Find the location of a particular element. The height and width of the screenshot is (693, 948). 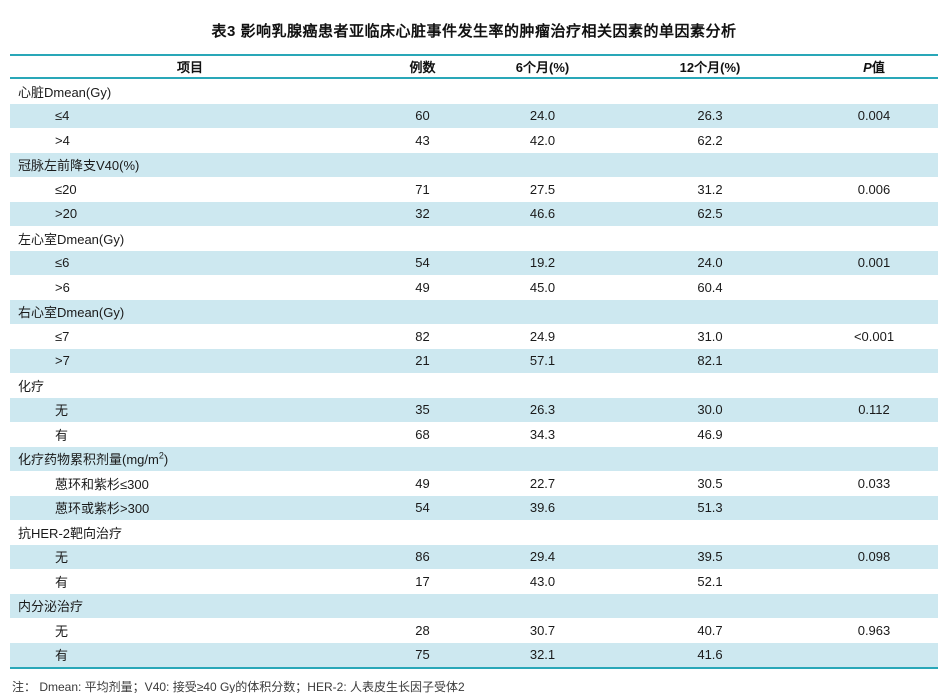

data-row: >6 49 45.0 60.4 is located at coordinates (474, 287).